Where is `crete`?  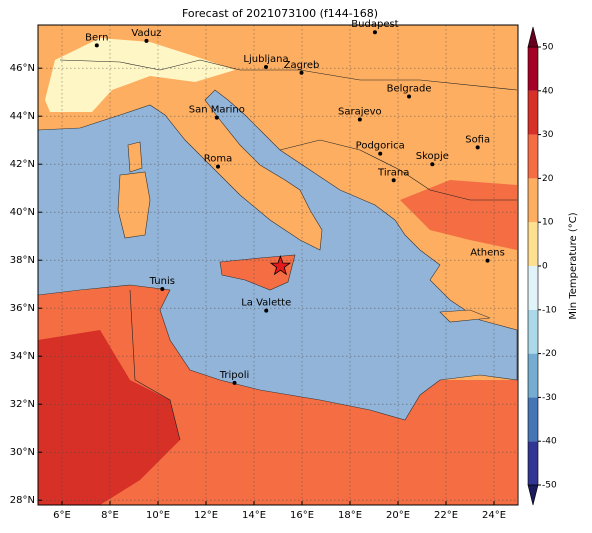 crete is located at coordinates (465, 316).